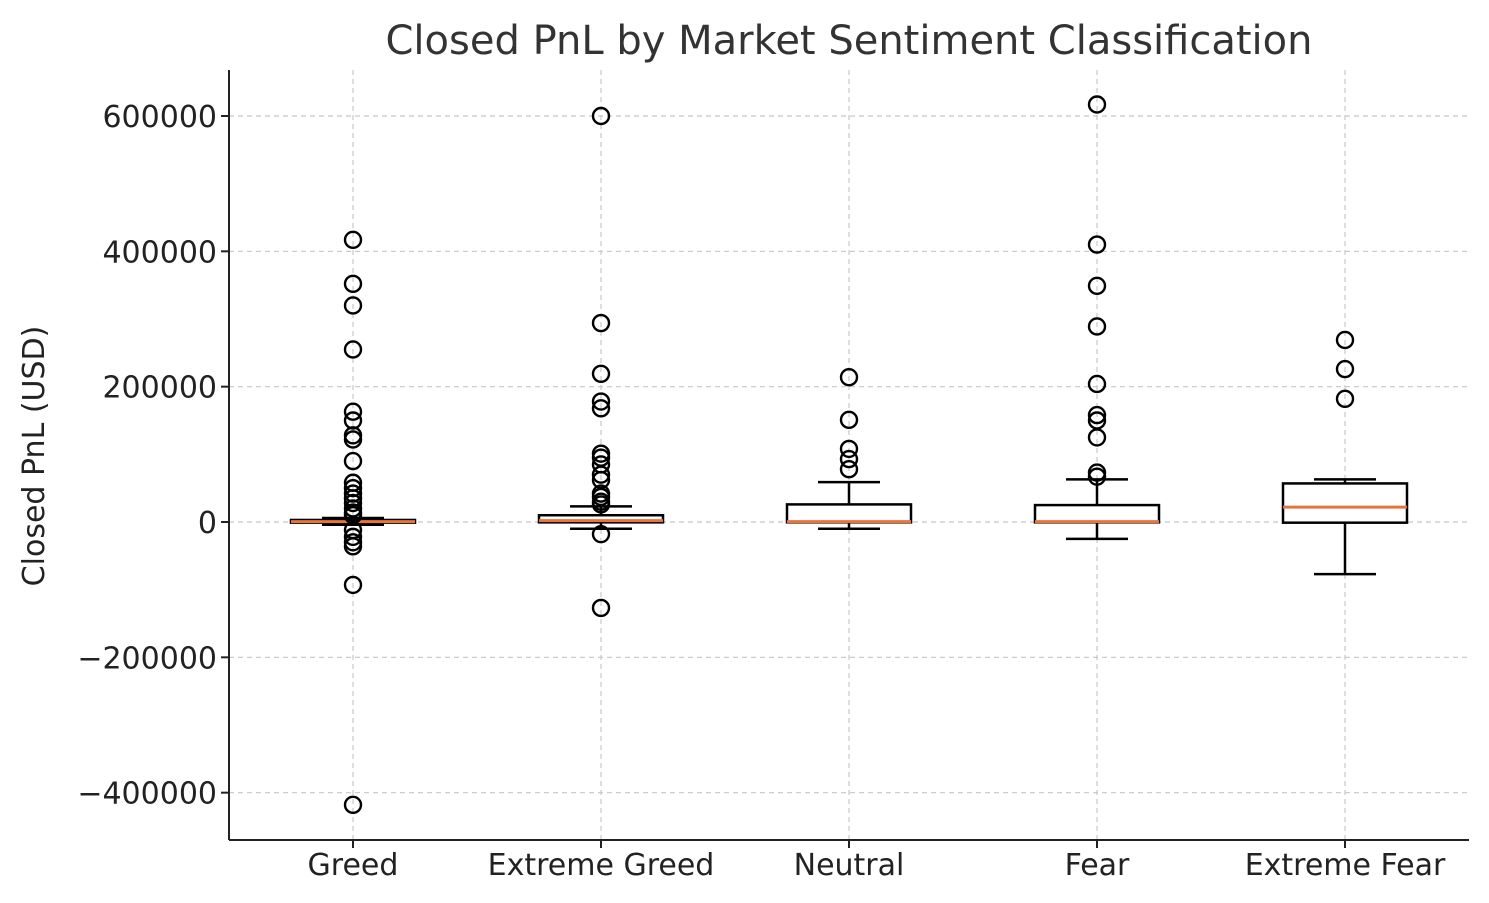  What do you see at coordinates (207, 523) in the screenshot?
I see `y-tick-label: 0` at bounding box center [207, 523].